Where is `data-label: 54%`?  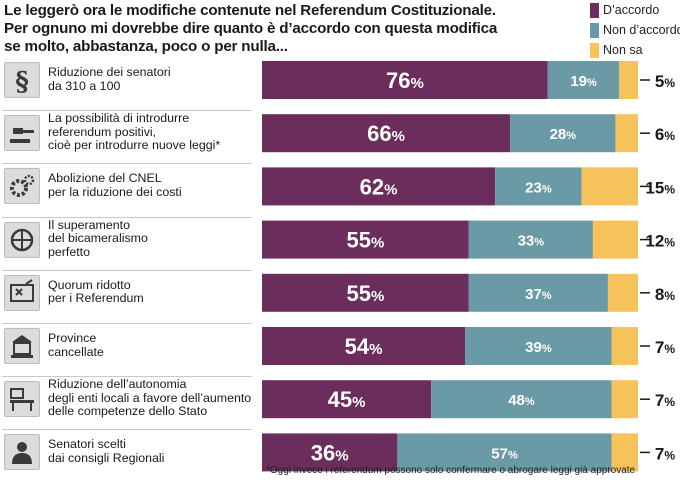
data-label: 54% is located at coordinates (364, 346).